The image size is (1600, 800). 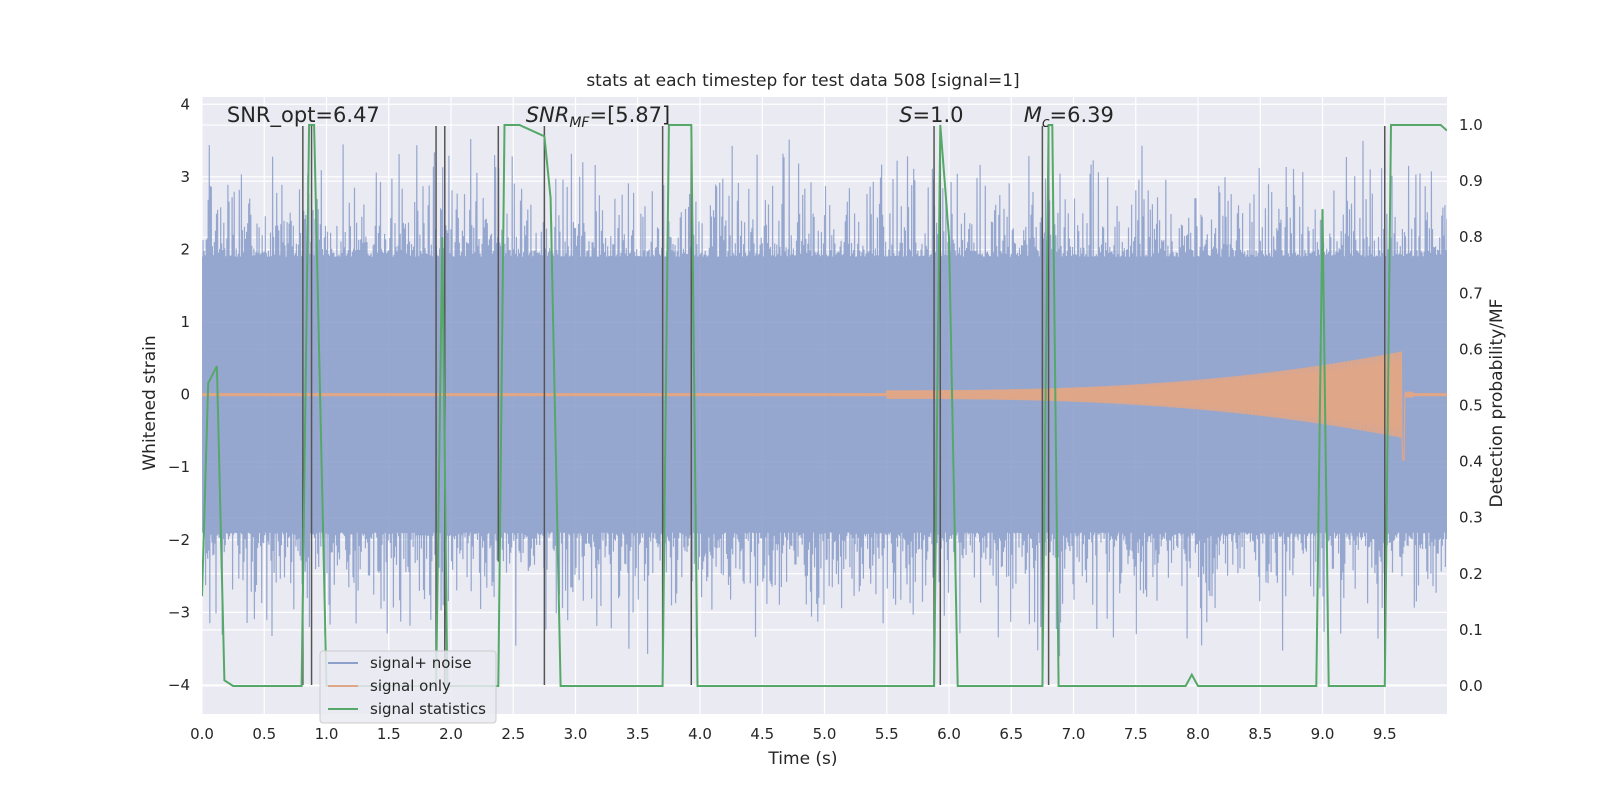 I want to click on annotation-0: SNR_opt=6.47, so click(x=303, y=115).